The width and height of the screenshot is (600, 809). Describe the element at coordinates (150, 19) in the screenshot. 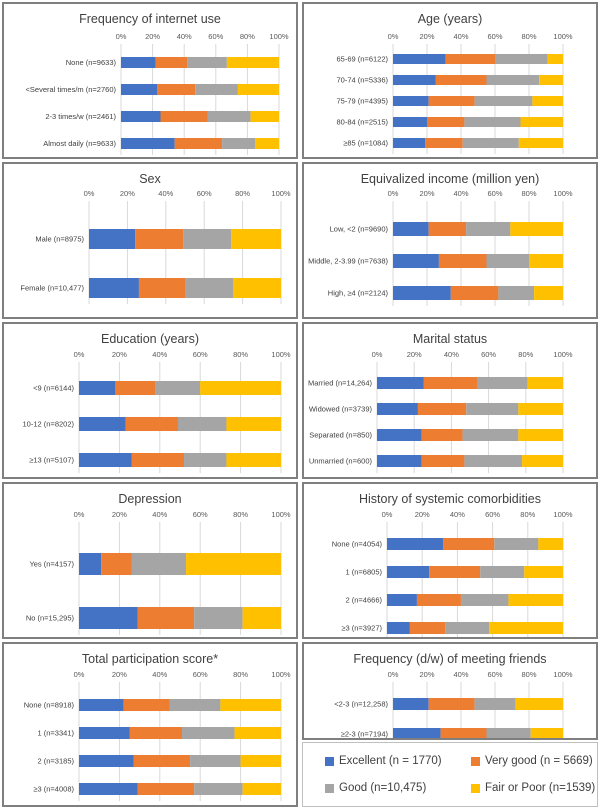

I see `chart-title: Frequency of internet use` at that location.